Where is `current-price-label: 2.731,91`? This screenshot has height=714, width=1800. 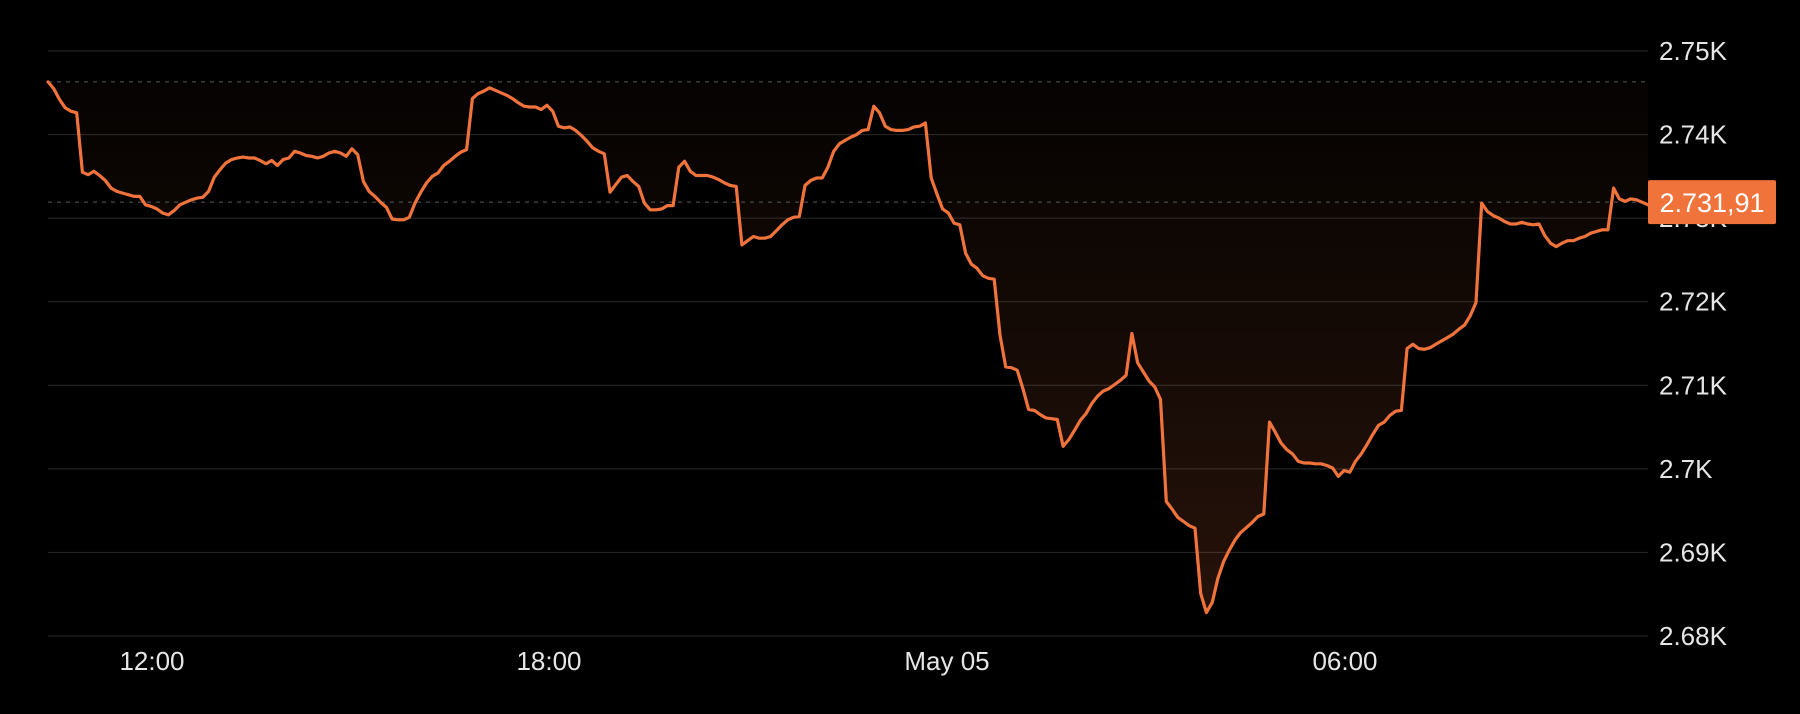
current-price-label: 2.731,91 is located at coordinates (1711, 203).